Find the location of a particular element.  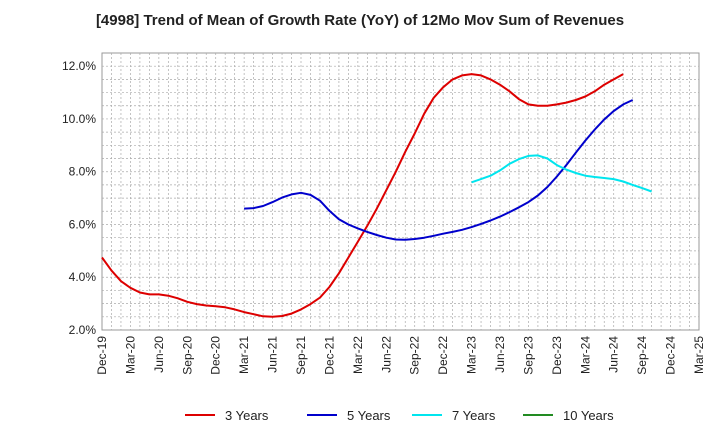

x-tick-label: Jun-21 is located at coordinates (273, 354).